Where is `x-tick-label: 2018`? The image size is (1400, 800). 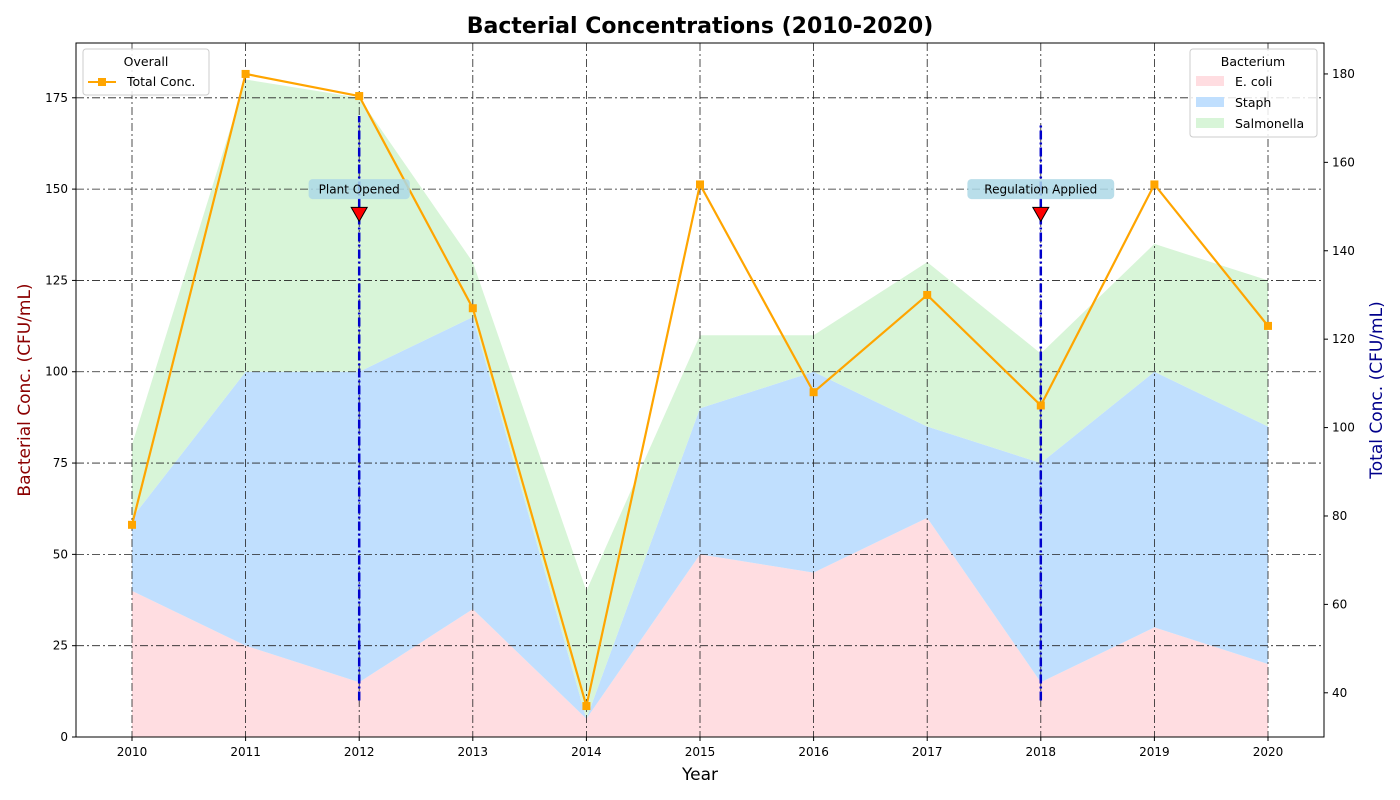
x-tick-label: 2018 is located at coordinates (1041, 752).